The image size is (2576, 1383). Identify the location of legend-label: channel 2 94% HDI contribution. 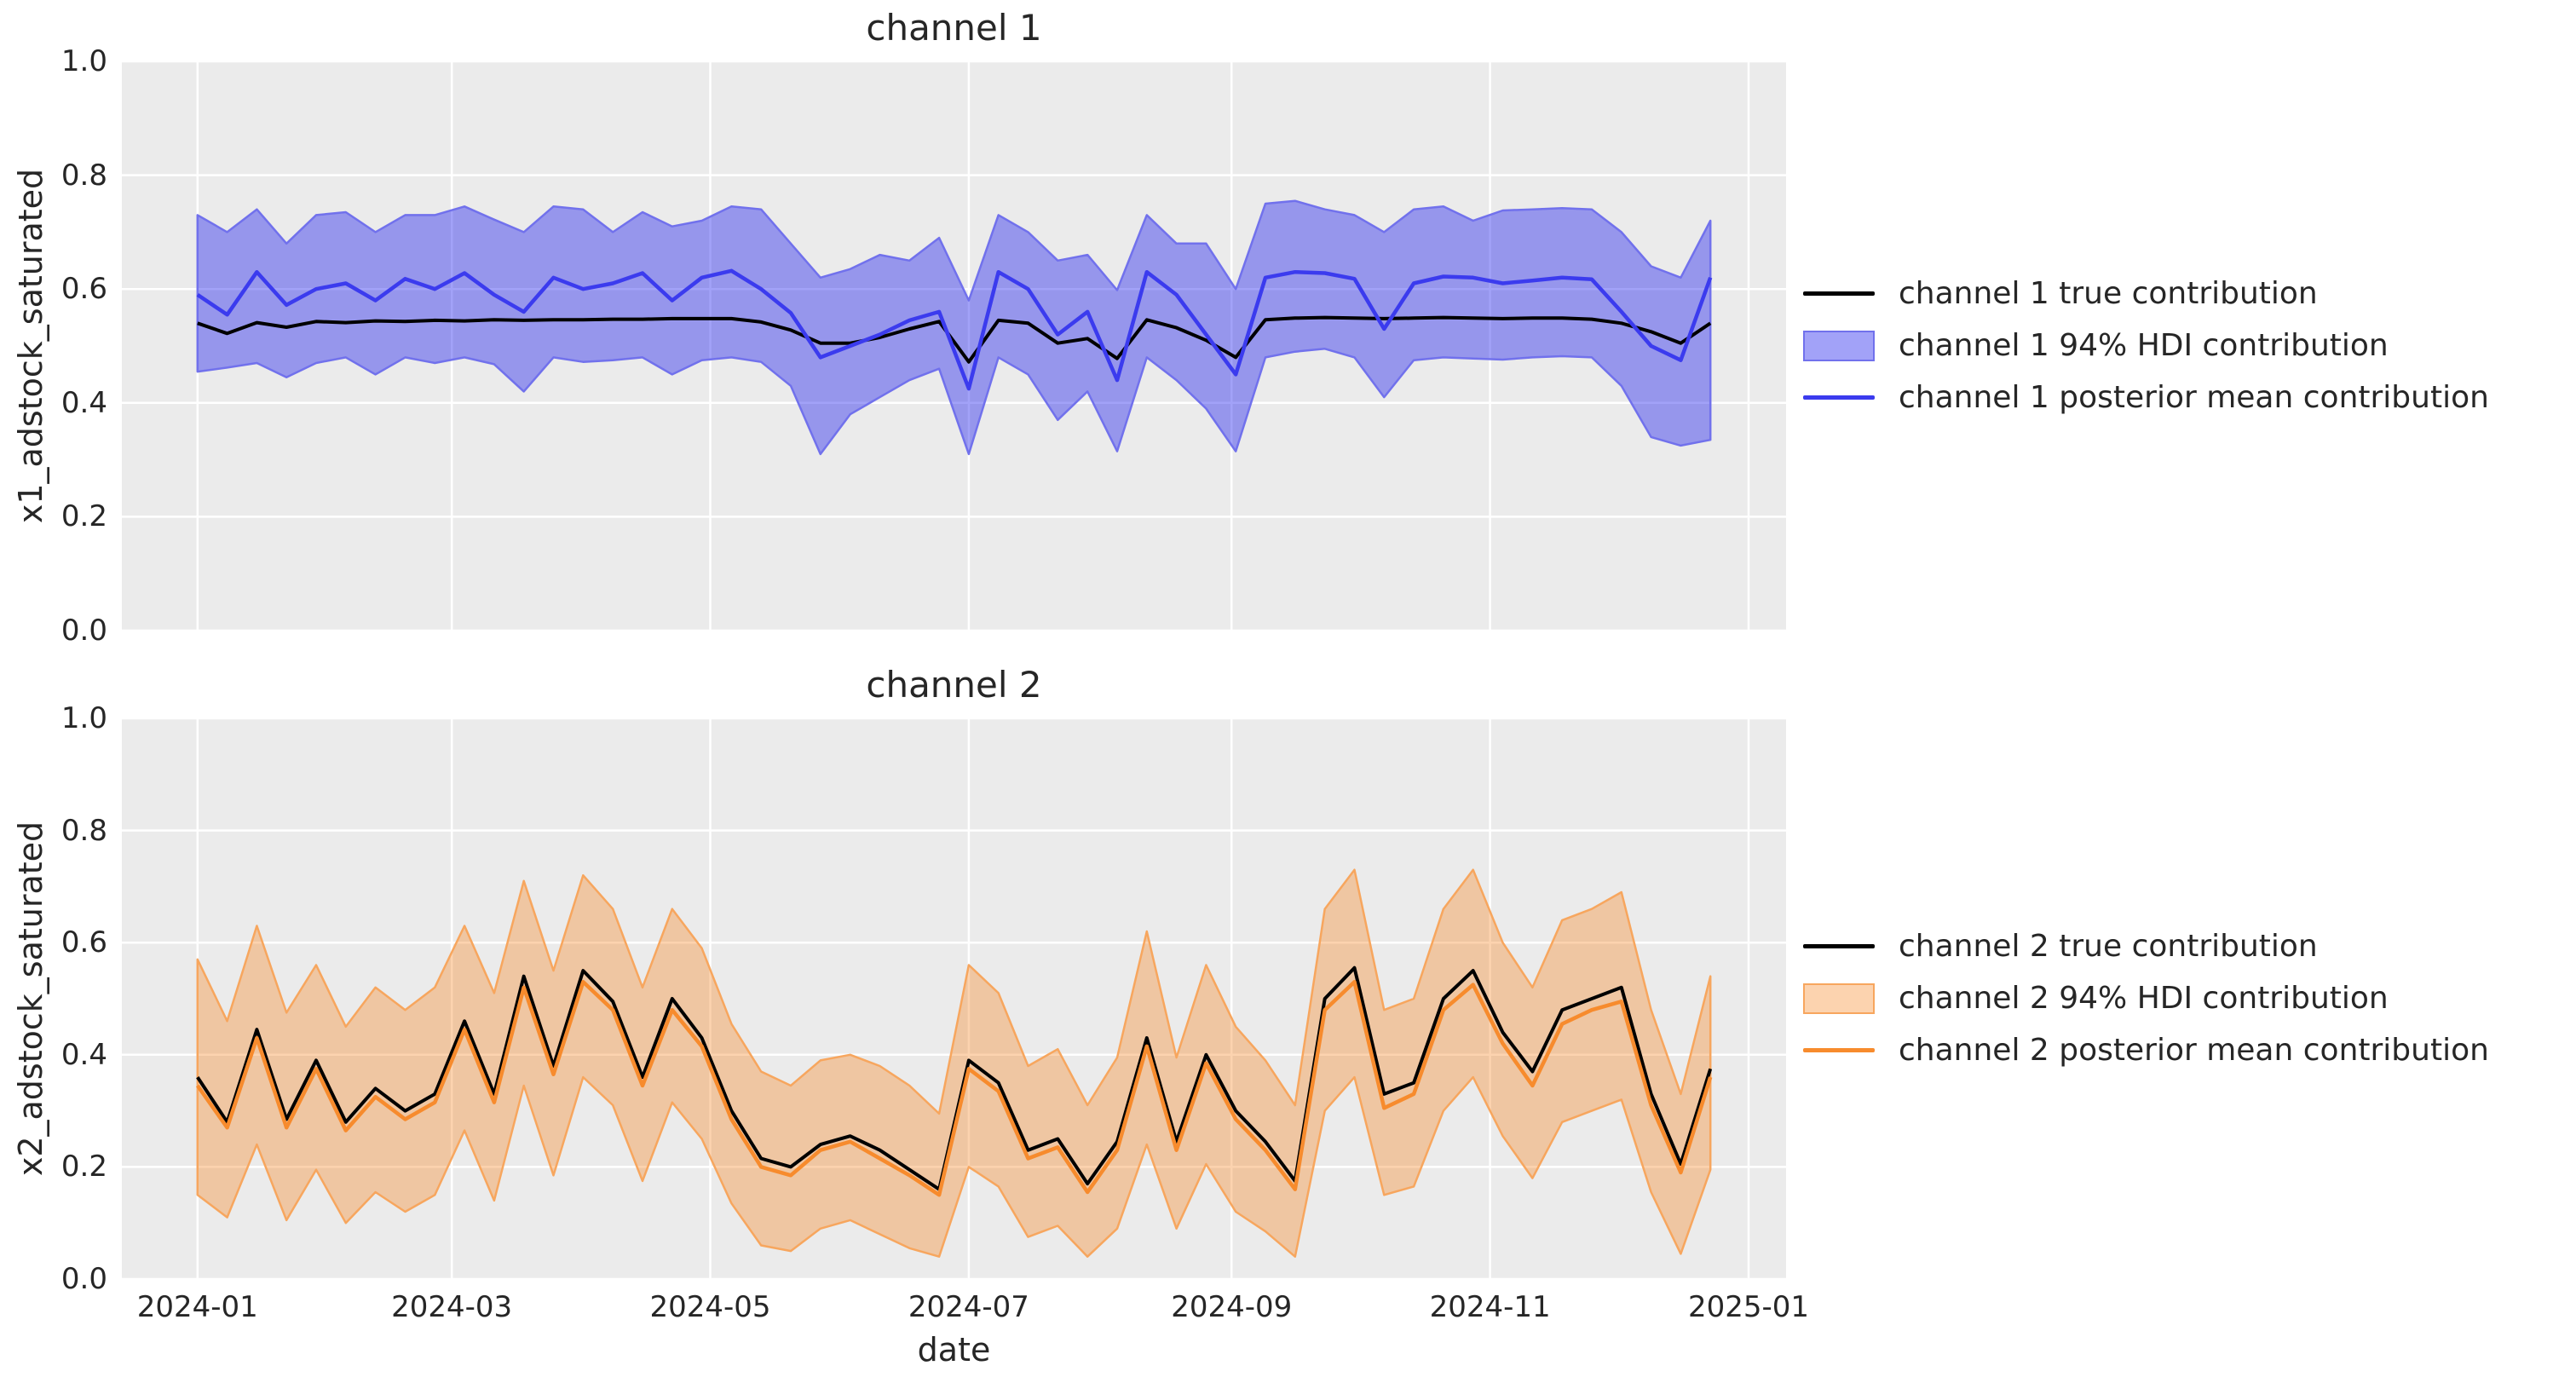
(2144, 999).